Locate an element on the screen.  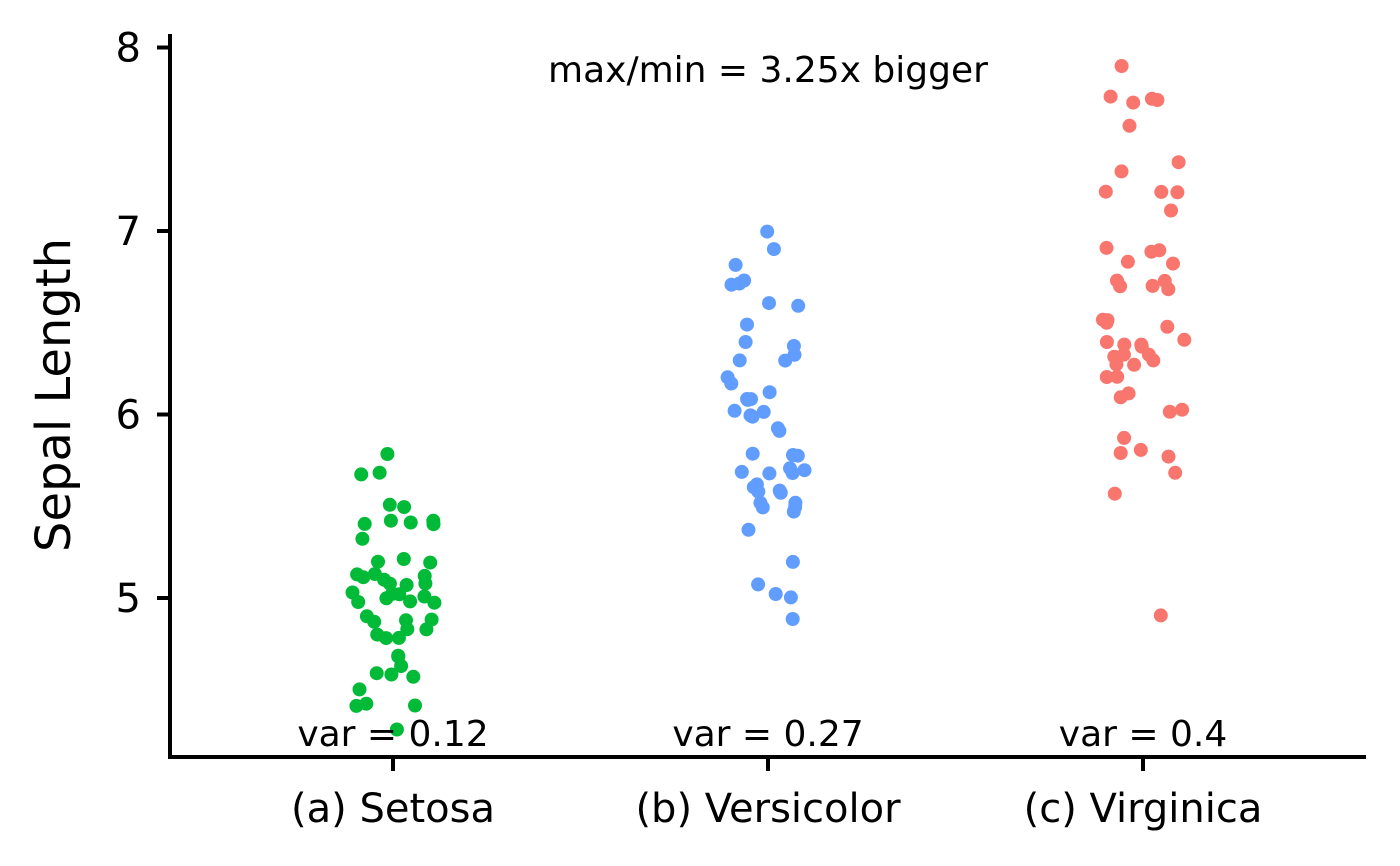
ratio-annotation: max/min = 3.25x bigger is located at coordinates (768, 70).